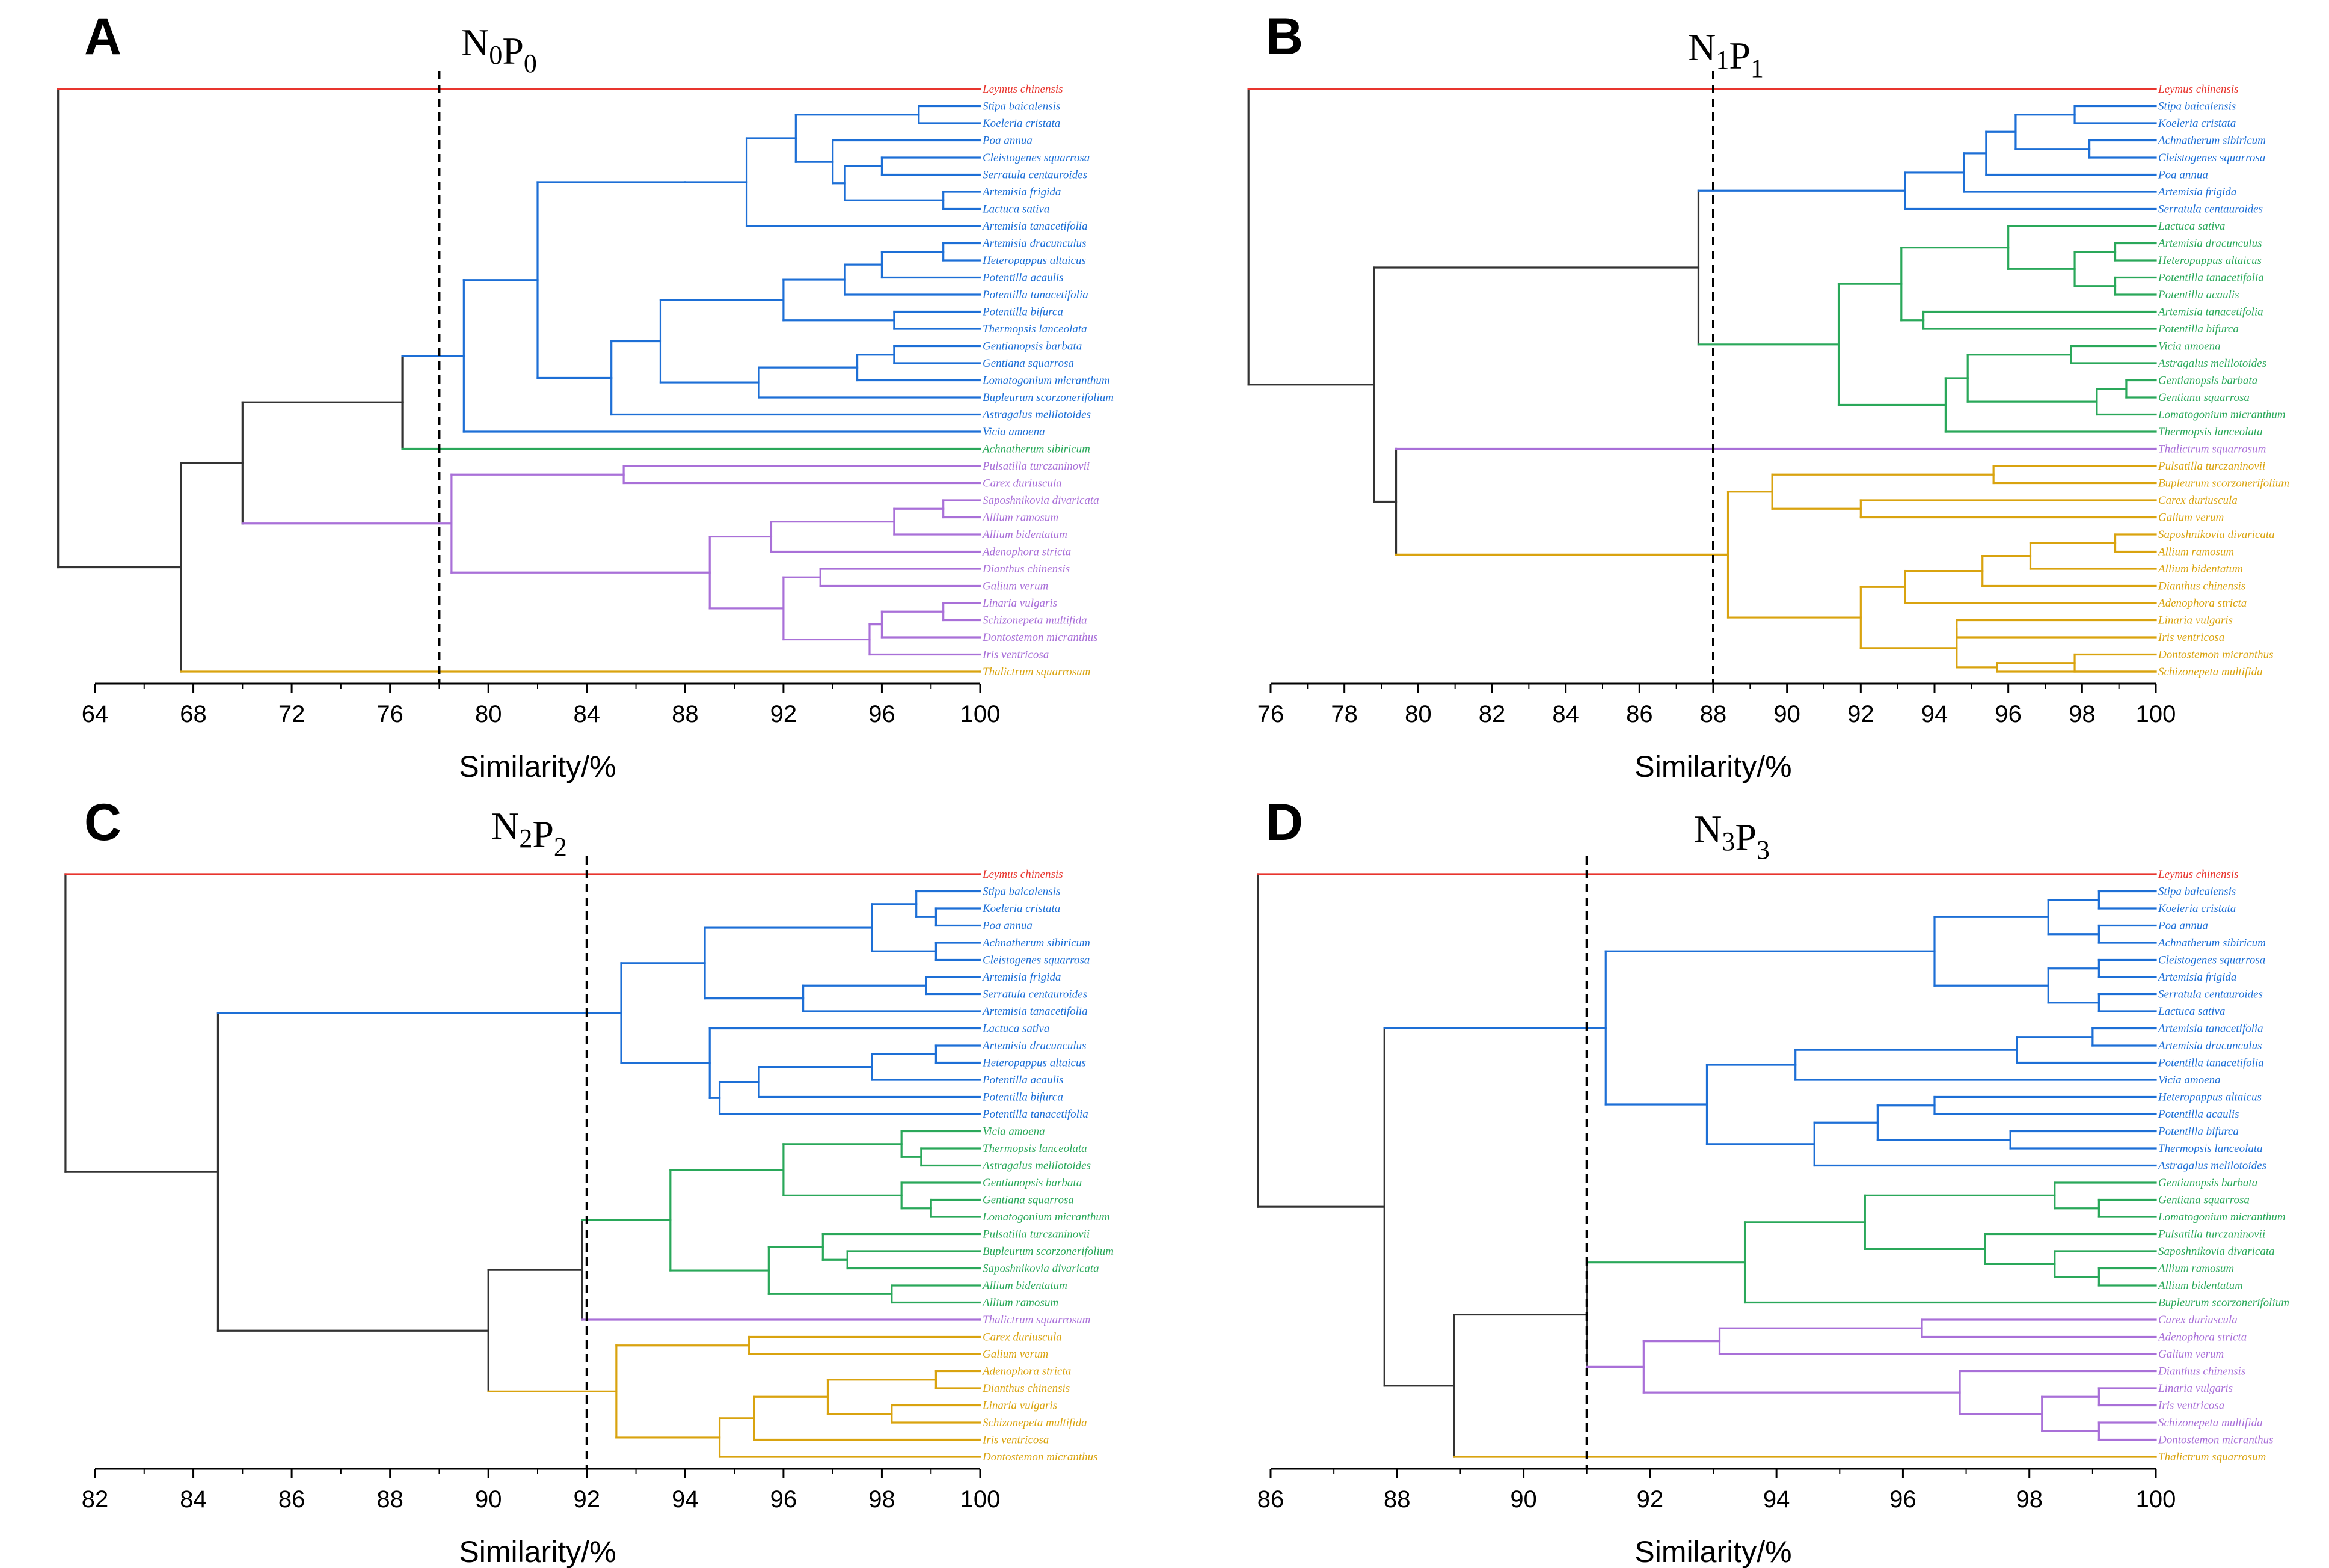 Image resolution: width=2329 pixels, height=1568 pixels. I want to click on x-axis: 82 84 86 88 90 92 94 96 98 100 Similarity/%, so click(541, 1518).